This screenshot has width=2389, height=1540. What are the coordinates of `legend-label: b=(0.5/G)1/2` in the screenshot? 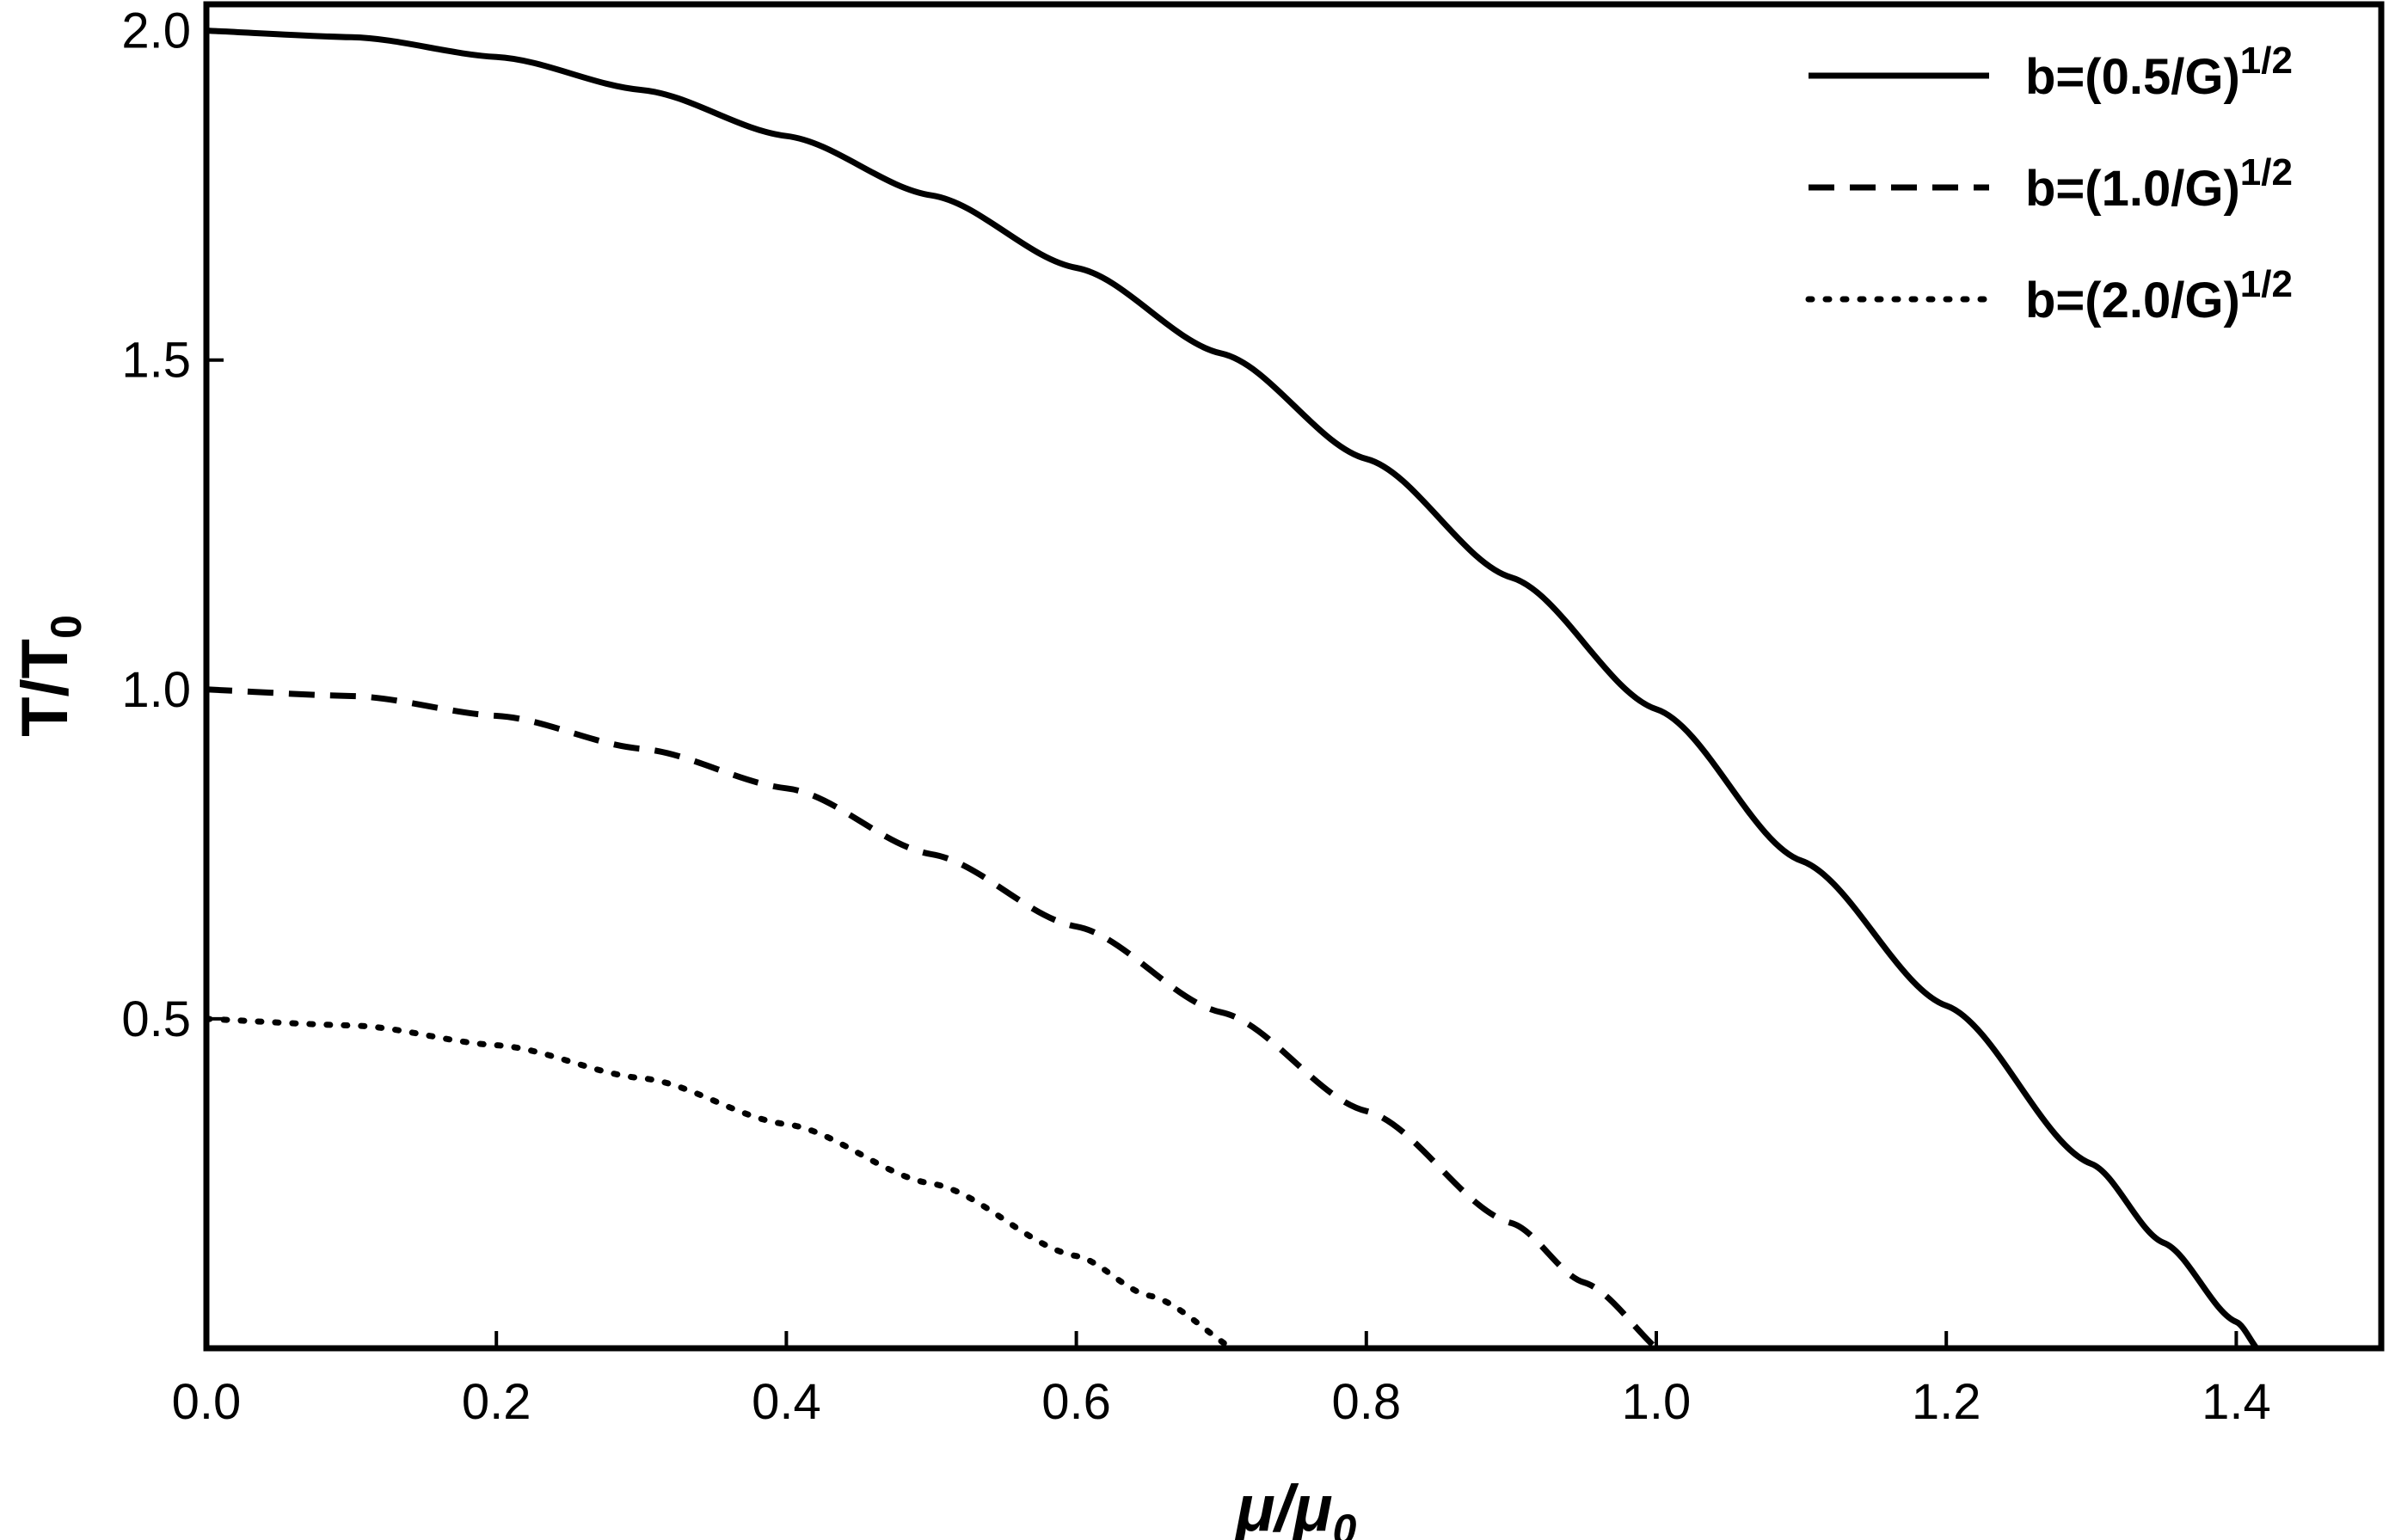 It's located at (2159, 72).